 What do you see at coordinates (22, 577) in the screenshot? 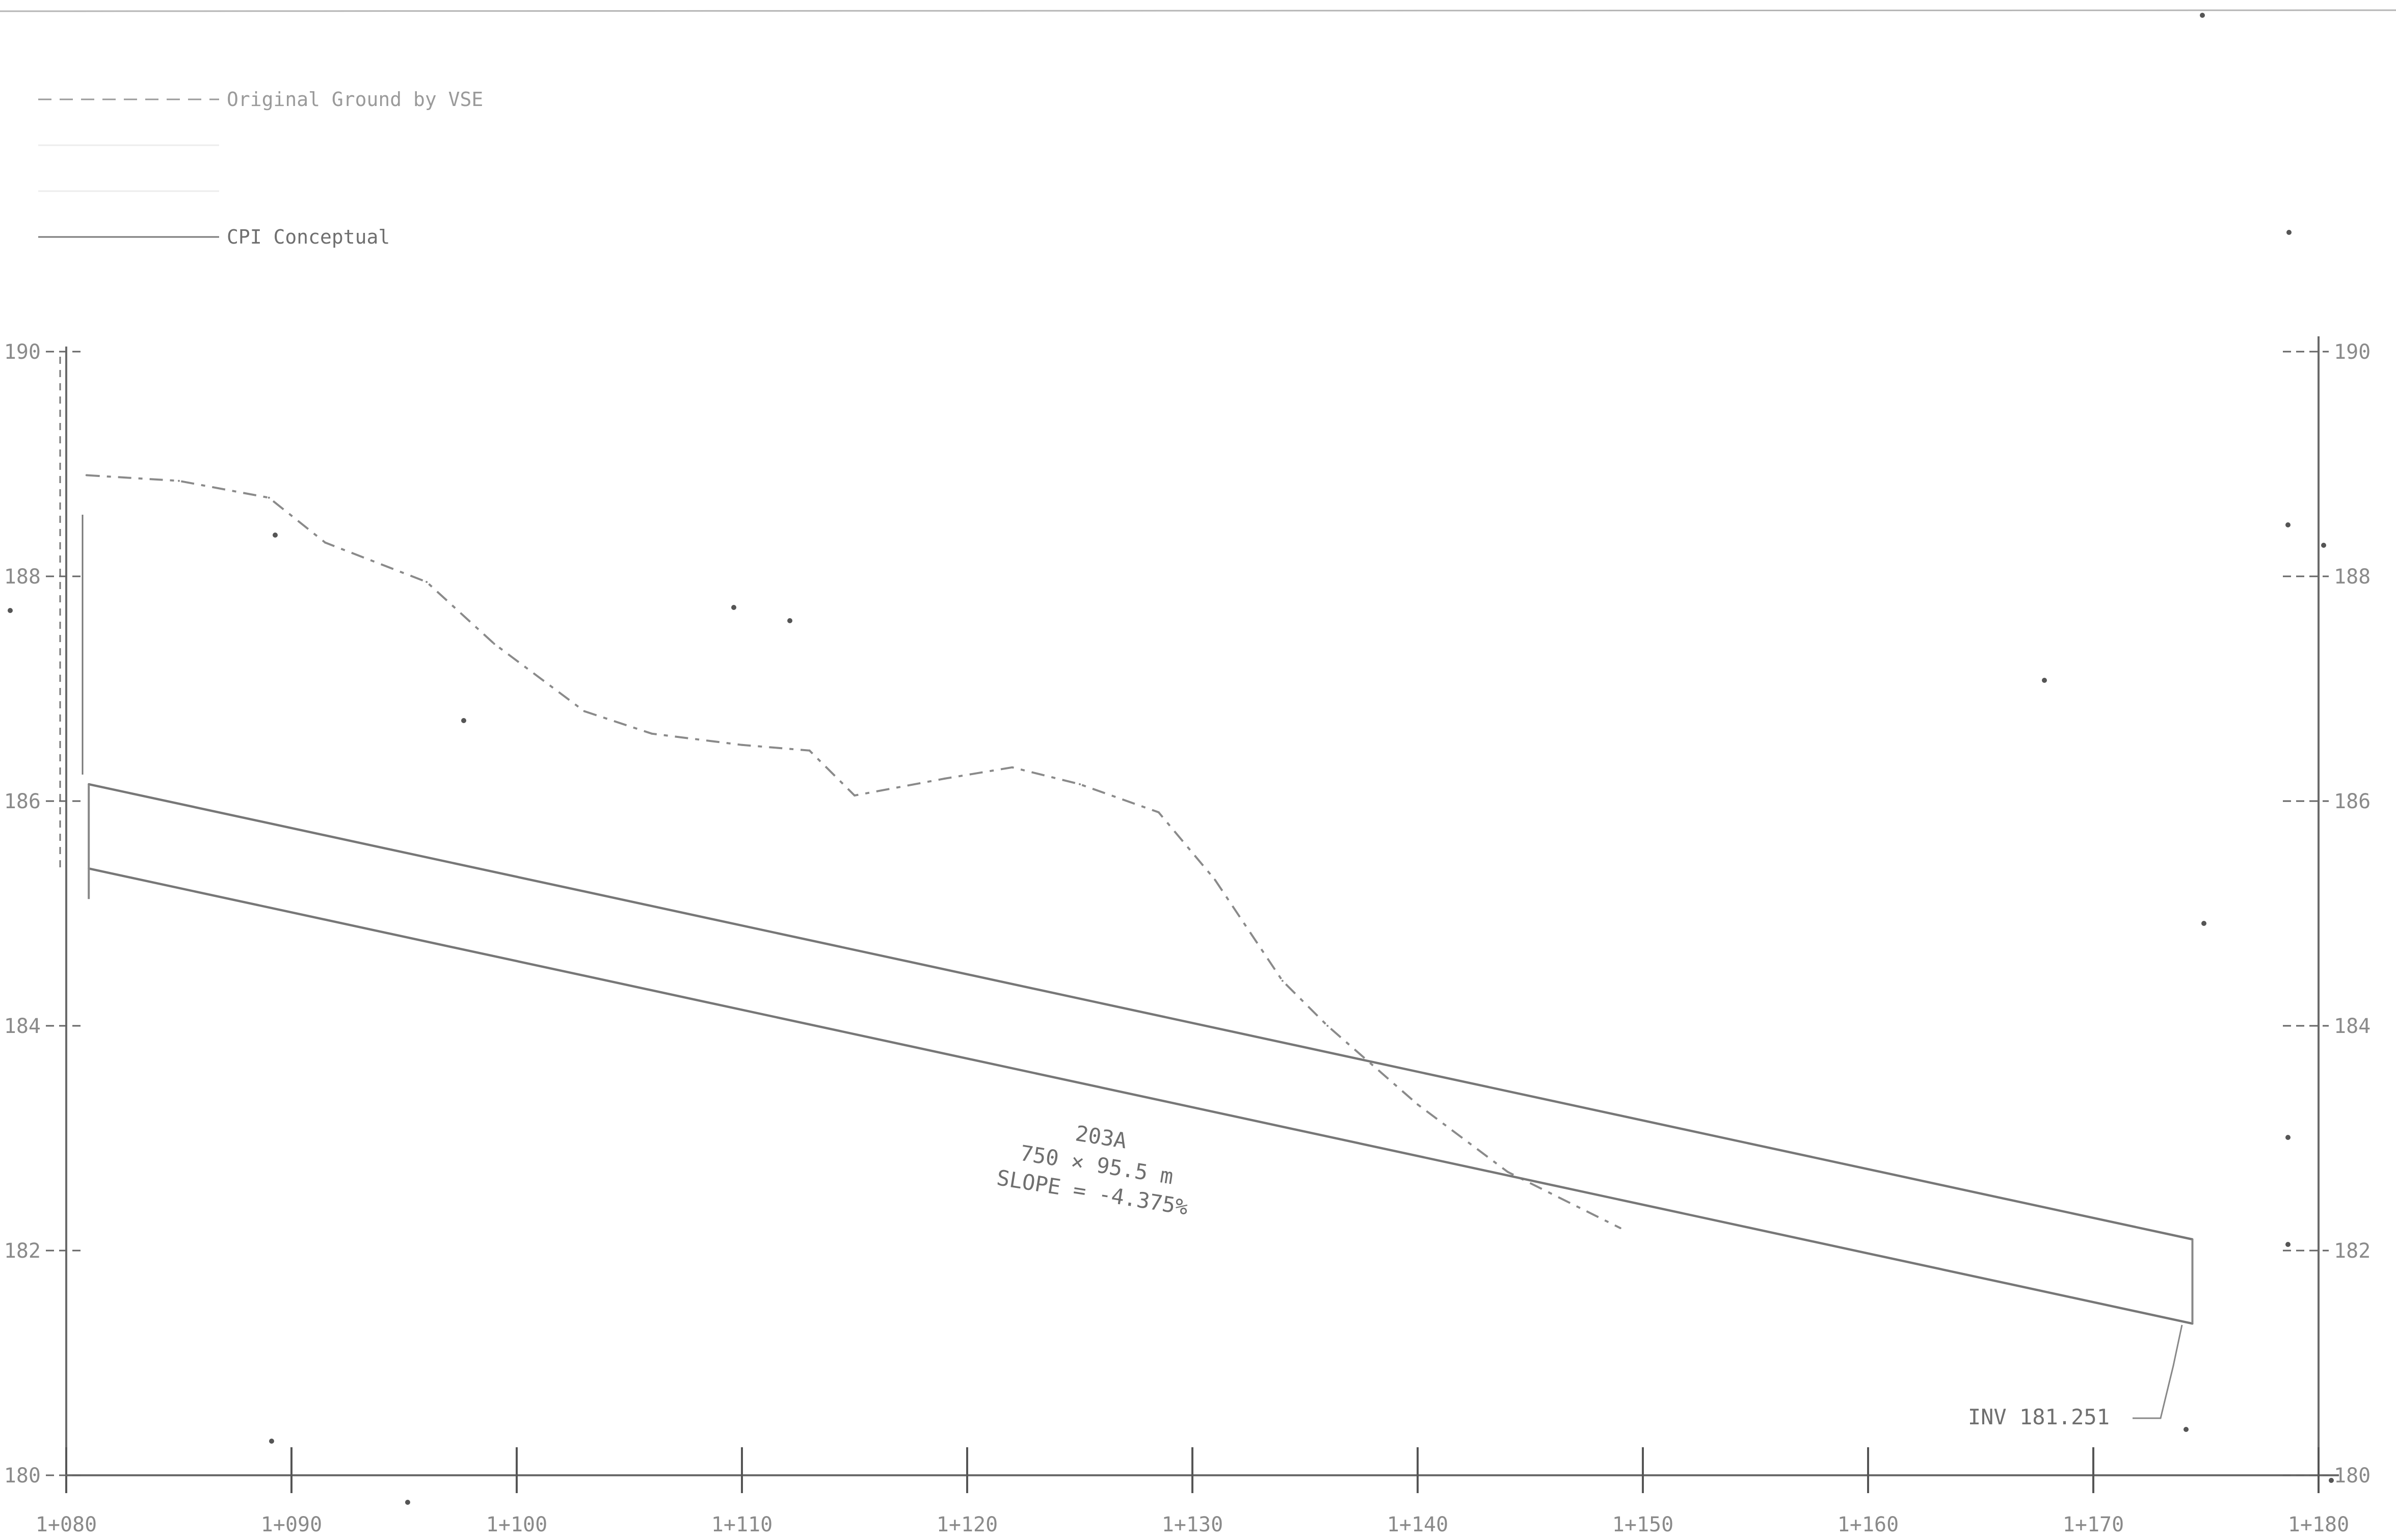
I see `left-y-tick-label: 188` at bounding box center [22, 577].